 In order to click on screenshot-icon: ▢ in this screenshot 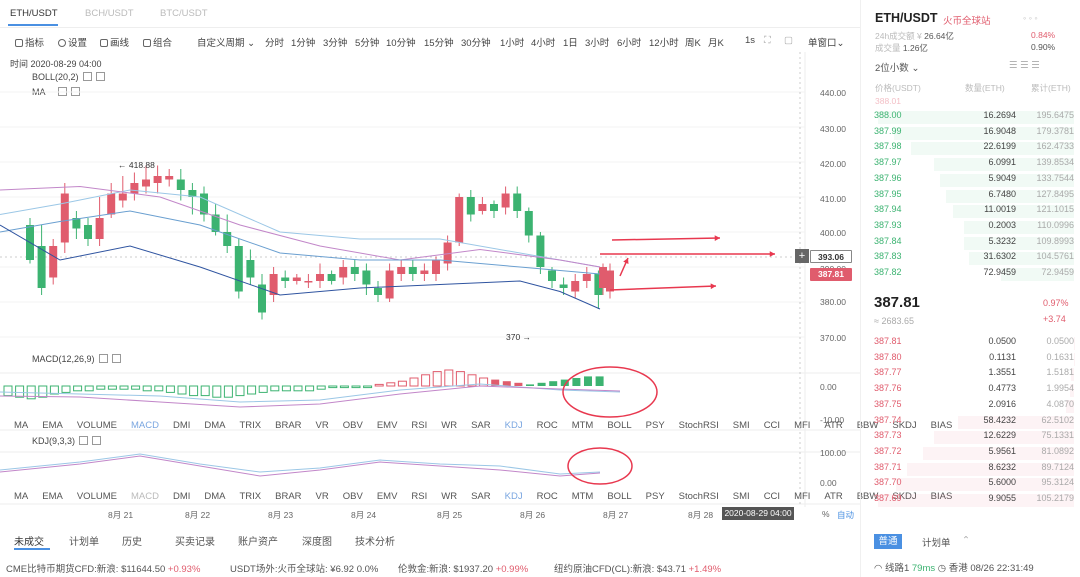, I will do `click(788, 40)`.